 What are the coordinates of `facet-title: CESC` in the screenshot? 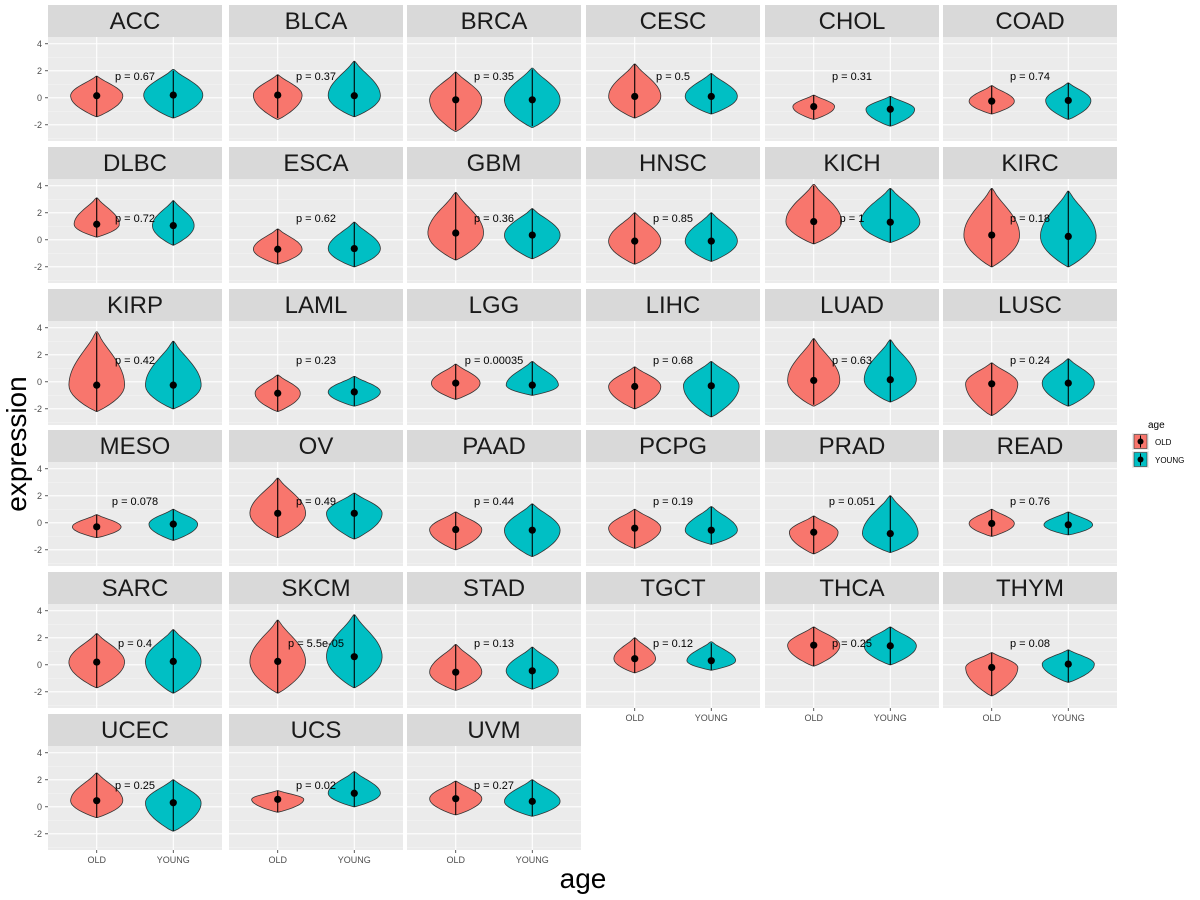 It's located at (673, 21).